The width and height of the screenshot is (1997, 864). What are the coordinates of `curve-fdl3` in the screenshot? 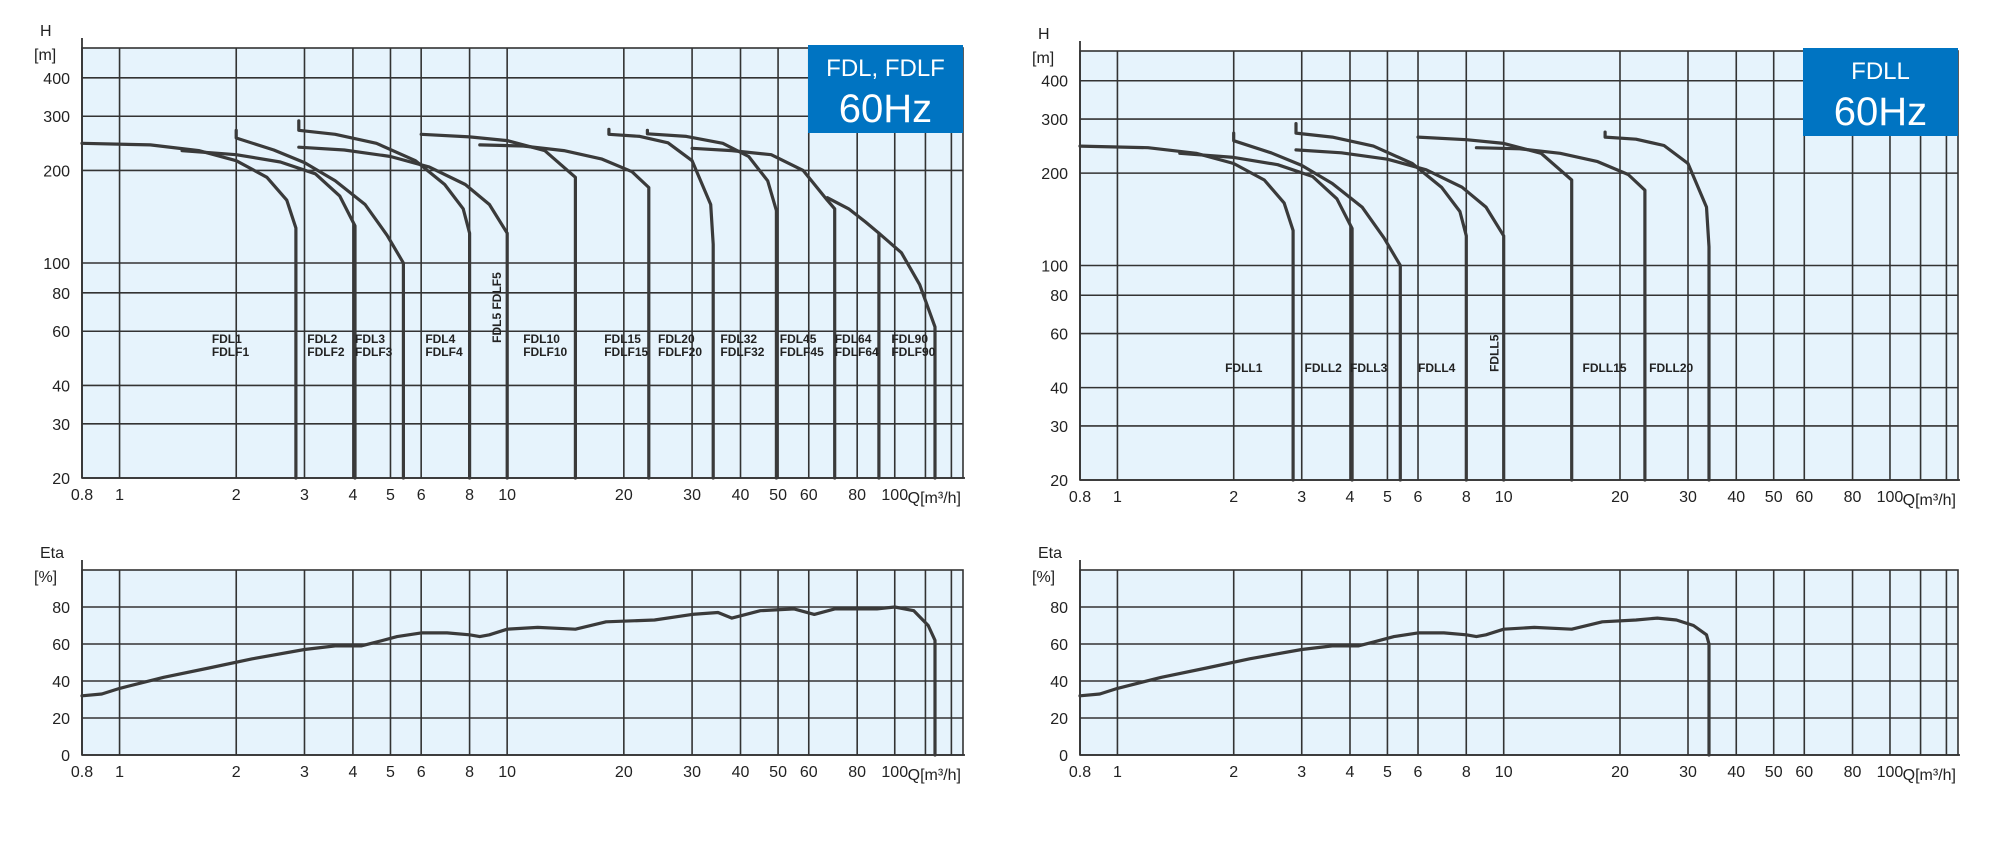 It's located at (319, 304).